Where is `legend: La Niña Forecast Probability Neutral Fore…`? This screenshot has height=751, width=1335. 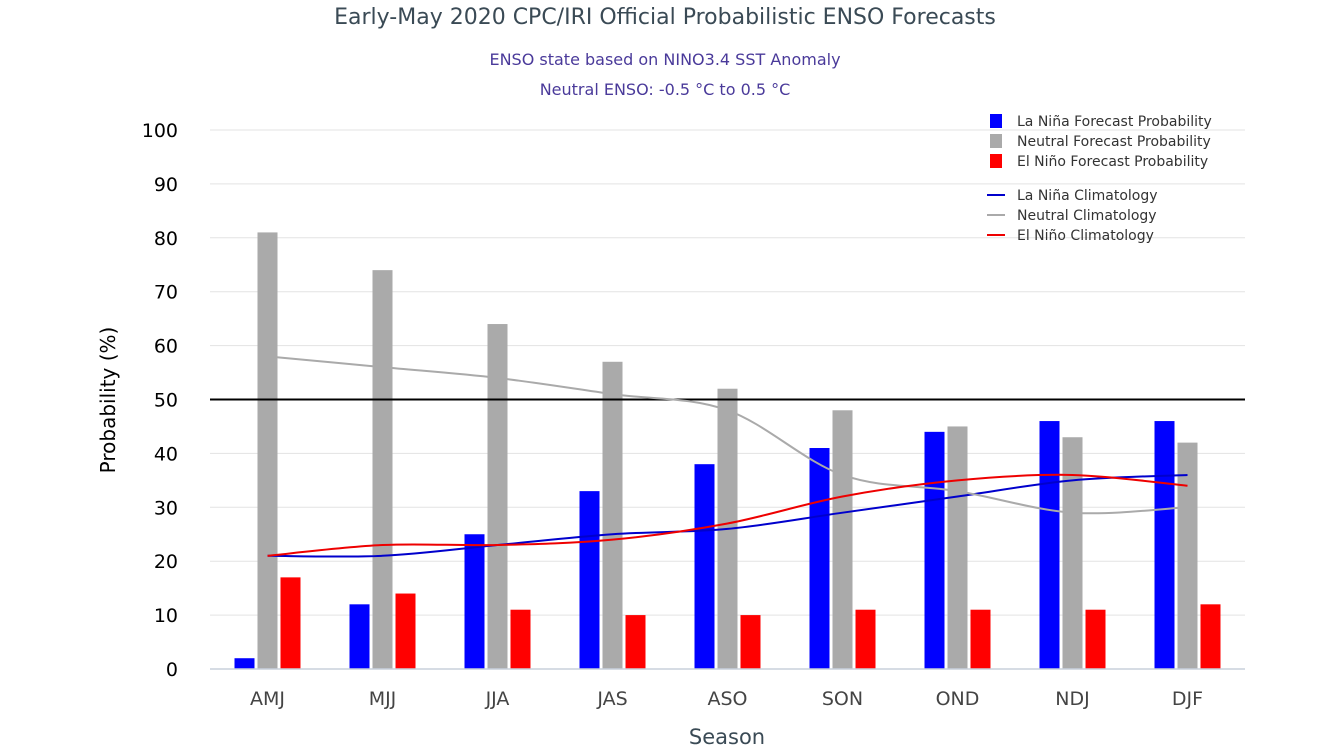 legend: La Niña Forecast Probability Neutral Fore… is located at coordinates (1099, 179).